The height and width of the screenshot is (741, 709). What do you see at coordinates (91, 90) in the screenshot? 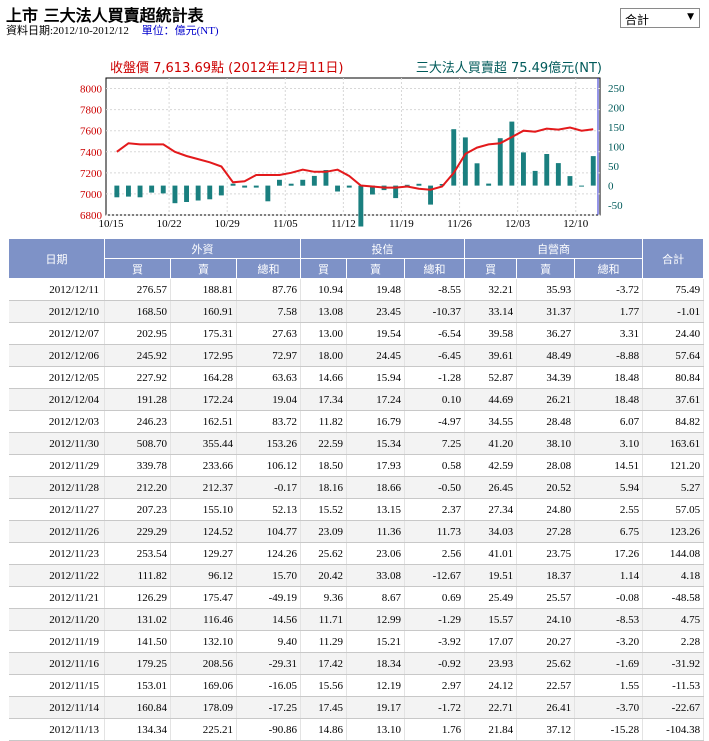
I see `y-left-tick-label: 8000` at bounding box center [91, 90].